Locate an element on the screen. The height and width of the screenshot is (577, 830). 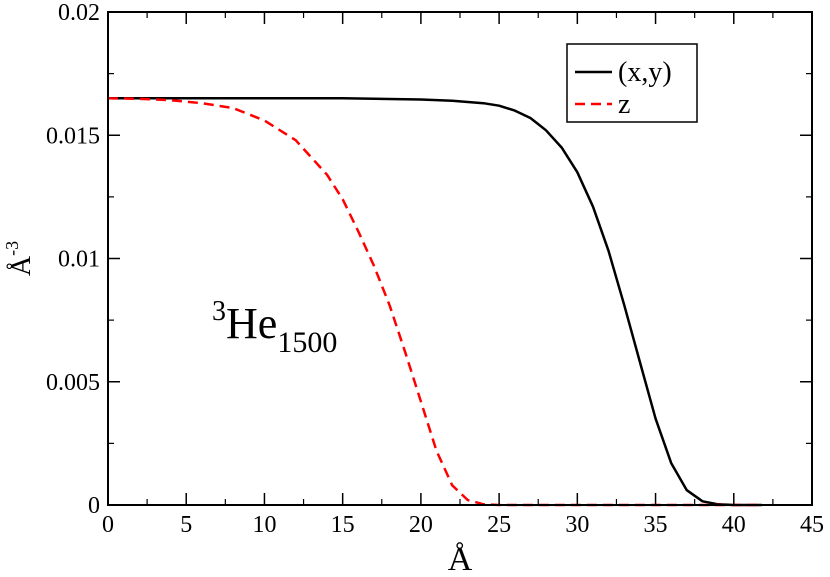
annotation-3he1500: 3He1500 is located at coordinates (274, 327).